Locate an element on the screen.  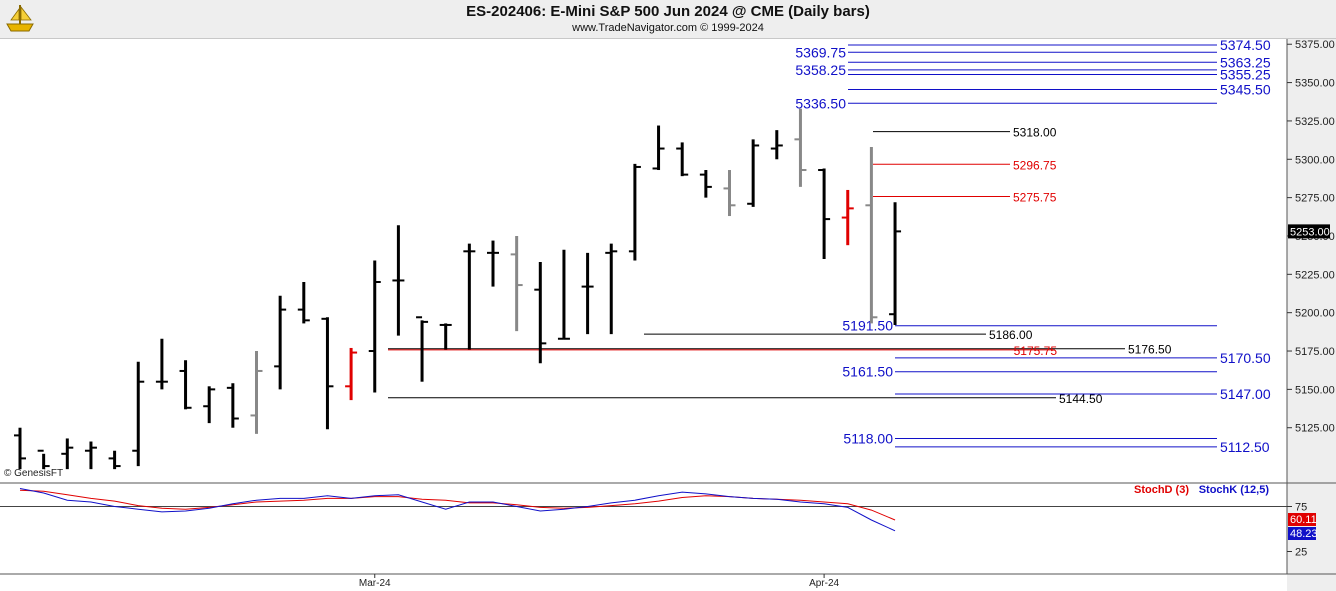
level-label: 5176.50 is located at coordinates (1150, 350).